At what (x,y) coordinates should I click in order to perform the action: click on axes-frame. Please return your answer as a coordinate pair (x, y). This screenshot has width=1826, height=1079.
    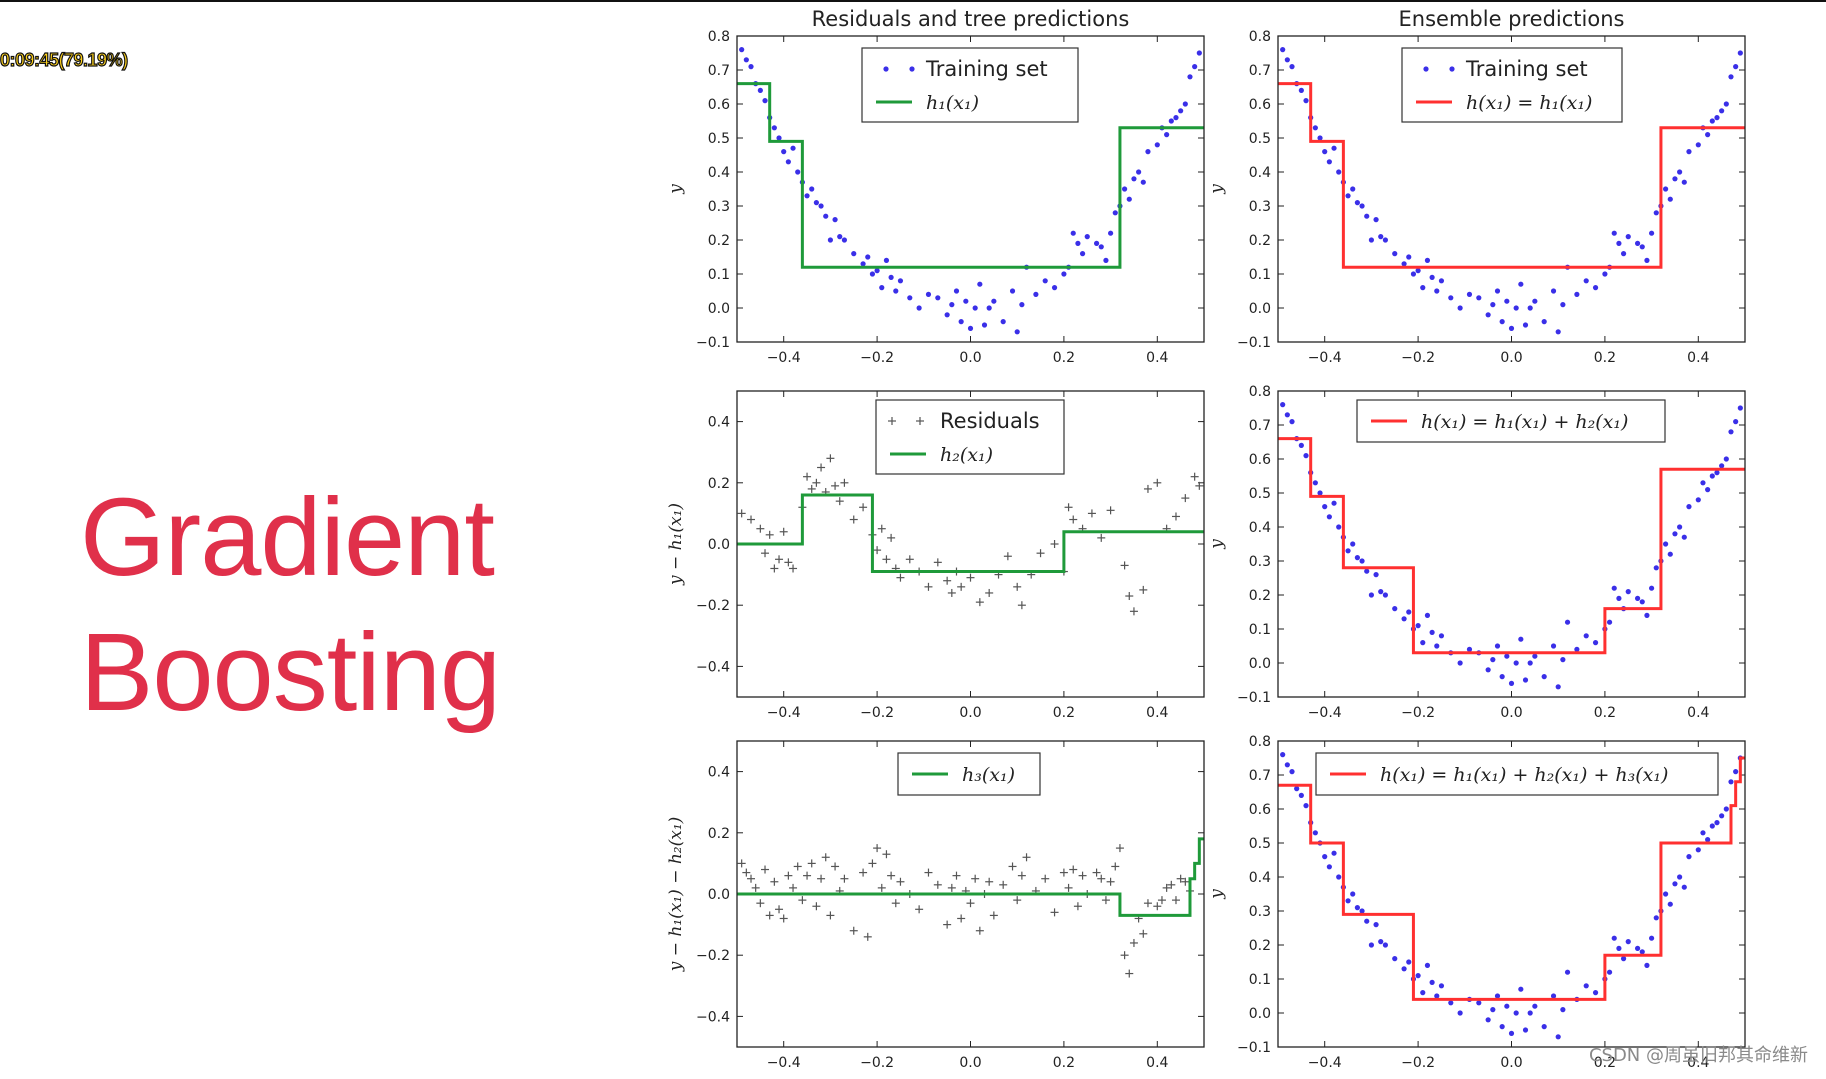
    Looking at the image, I should click on (970, 894).